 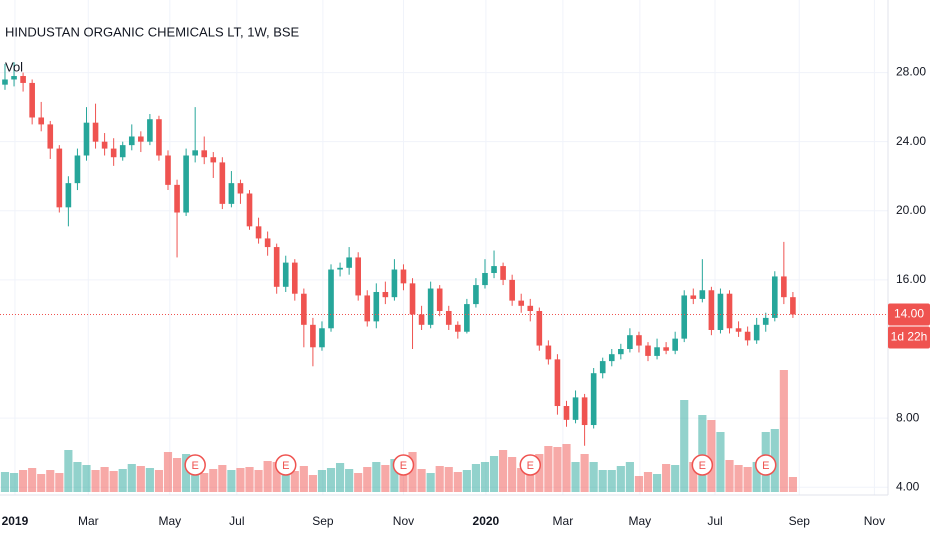 What do you see at coordinates (640, 521) in the screenshot?
I see `x-tick-label: May` at bounding box center [640, 521].